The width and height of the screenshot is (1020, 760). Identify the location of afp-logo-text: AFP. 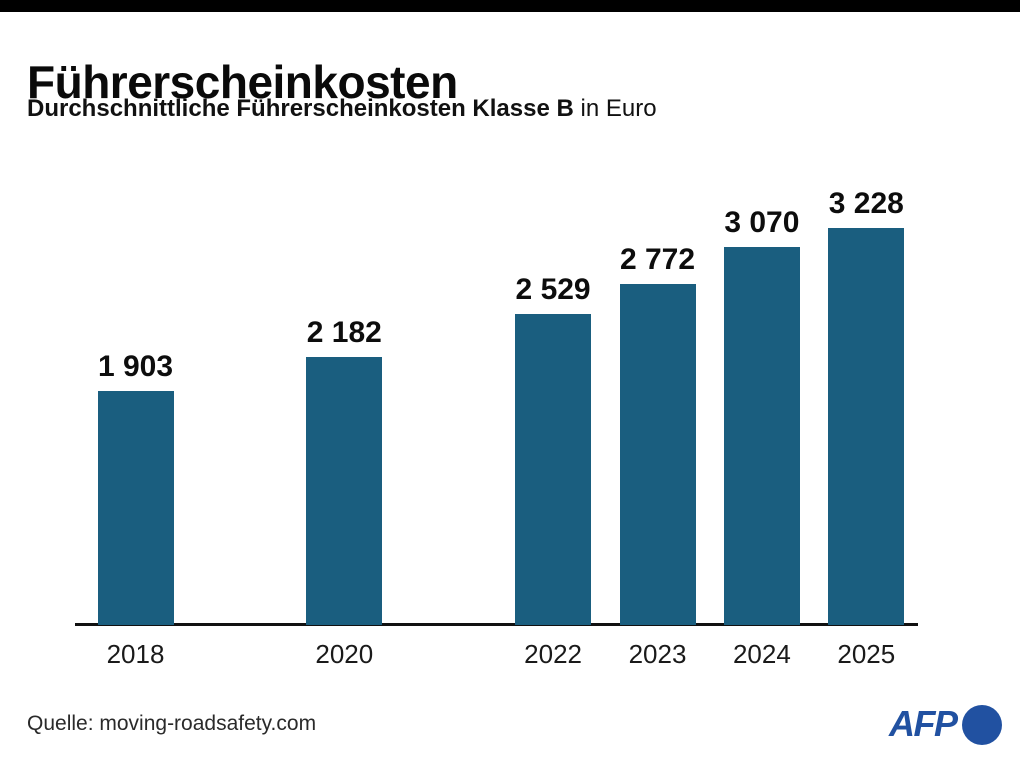
(923, 723).